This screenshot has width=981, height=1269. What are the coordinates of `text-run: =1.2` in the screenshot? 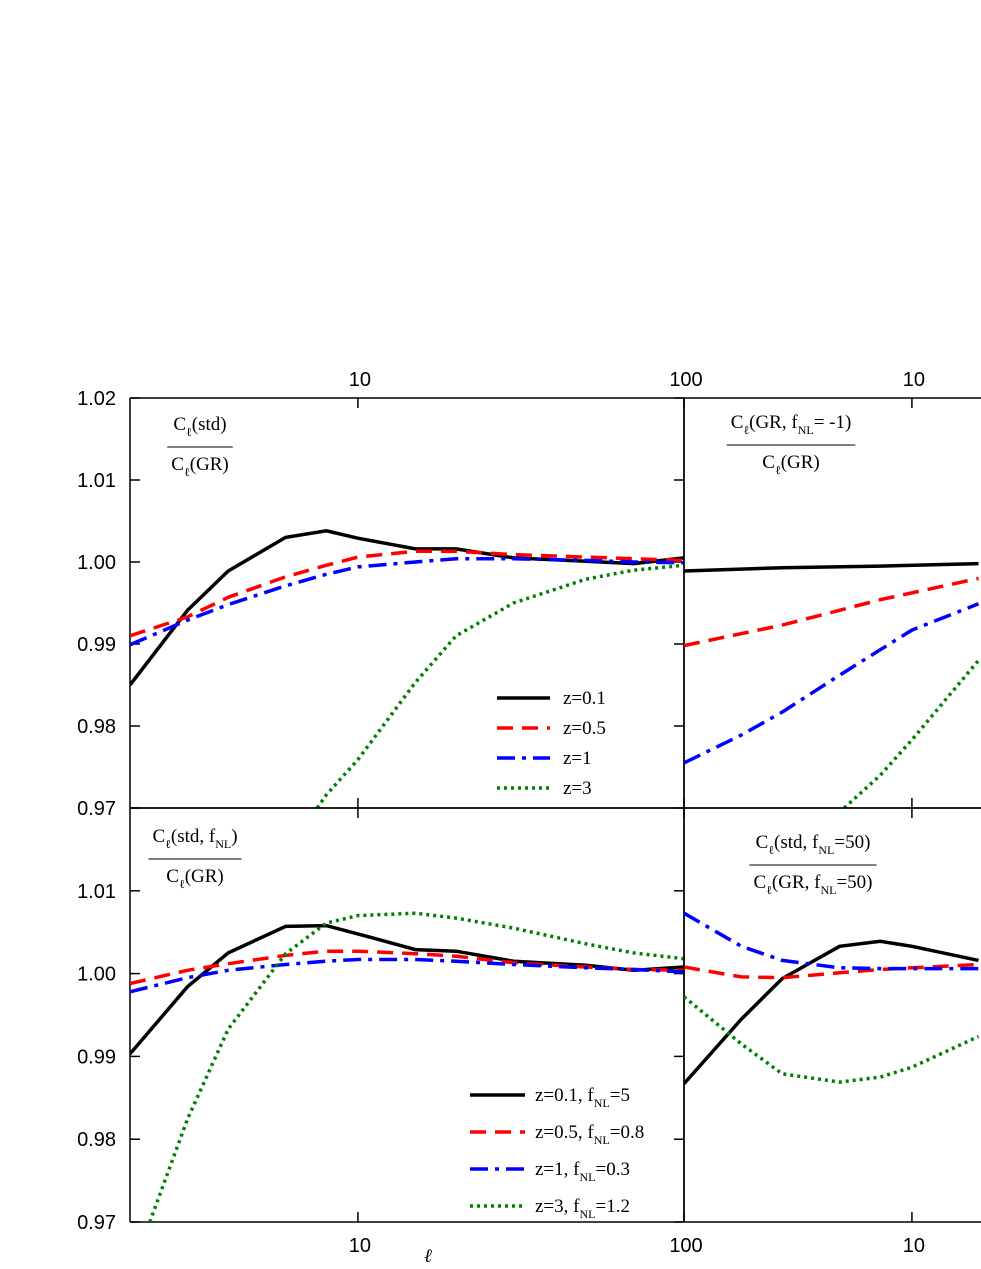 It's located at (612, 1206).